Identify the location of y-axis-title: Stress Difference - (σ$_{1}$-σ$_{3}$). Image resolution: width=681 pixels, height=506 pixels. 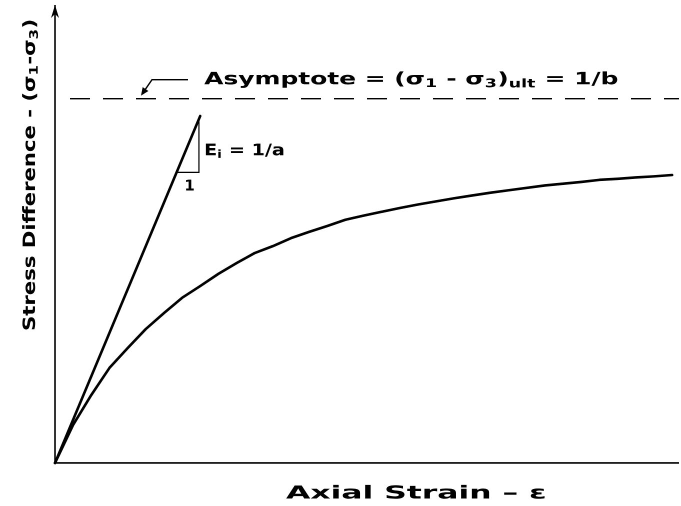
(30, 175).